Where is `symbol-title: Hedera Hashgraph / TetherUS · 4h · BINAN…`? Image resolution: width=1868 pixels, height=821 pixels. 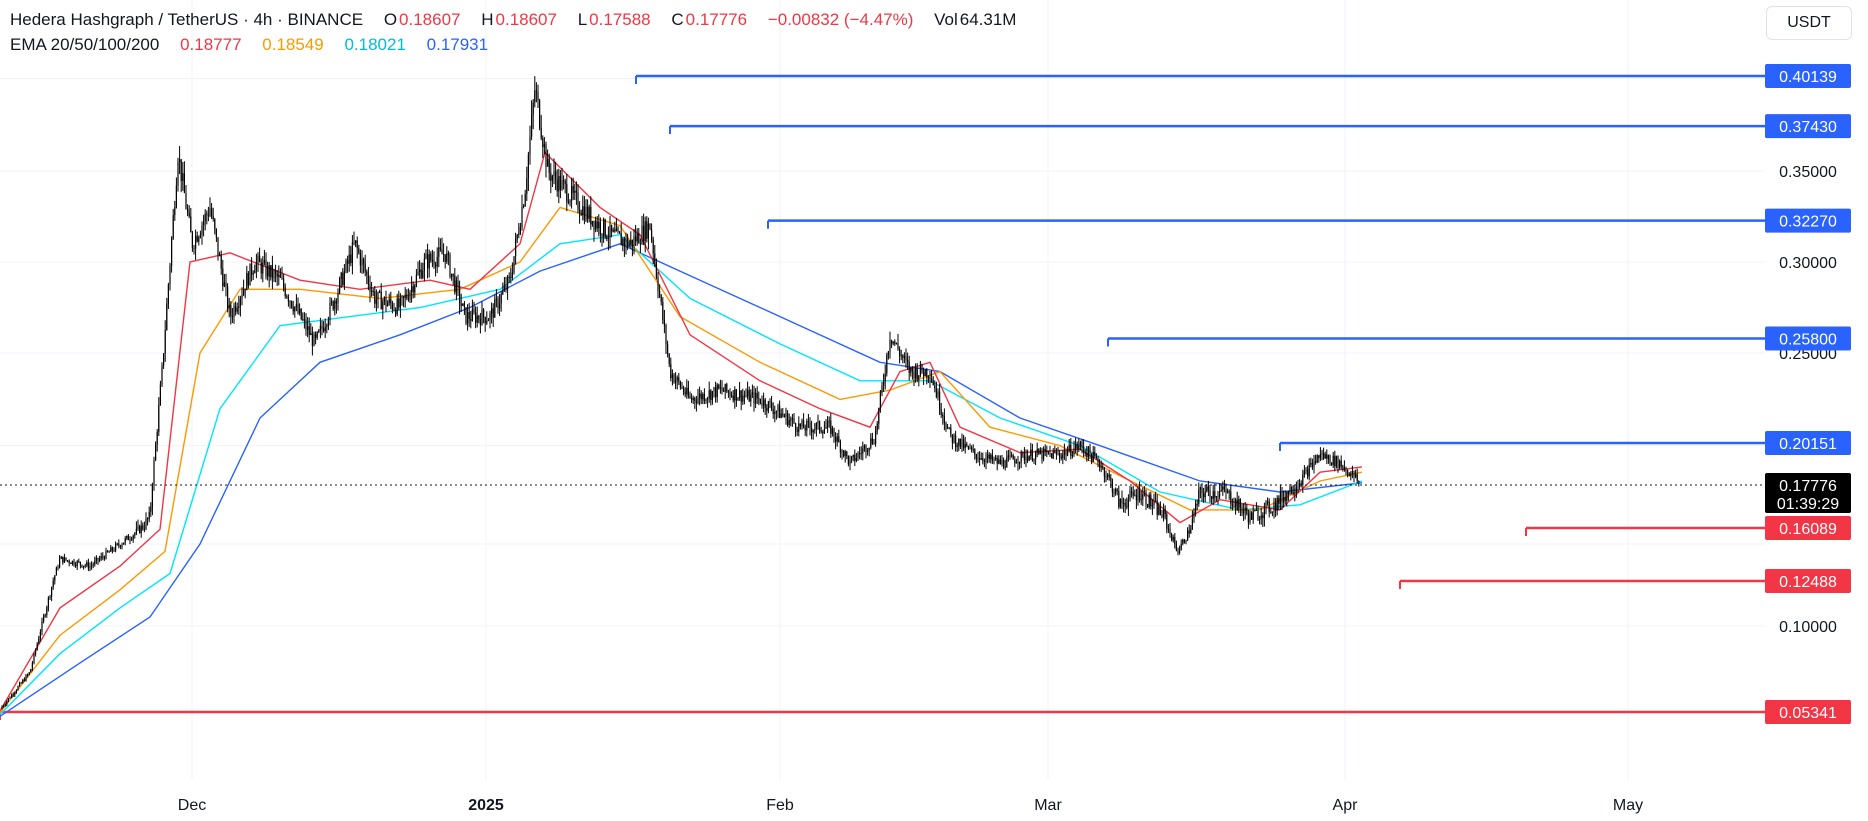
symbol-title: Hedera Hashgraph / TetherUS · 4h · BINAN… is located at coordinates (187, 19).